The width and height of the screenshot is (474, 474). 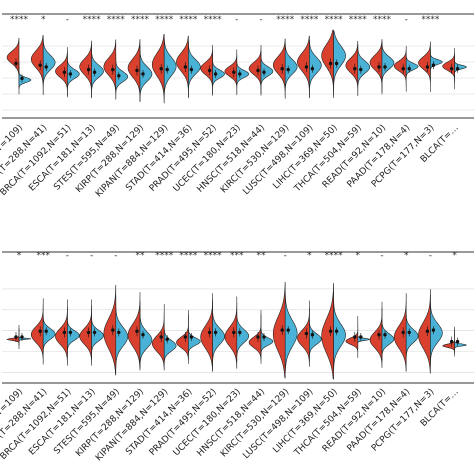 I want to click on significance-label: *, so click(x=406, y=256).